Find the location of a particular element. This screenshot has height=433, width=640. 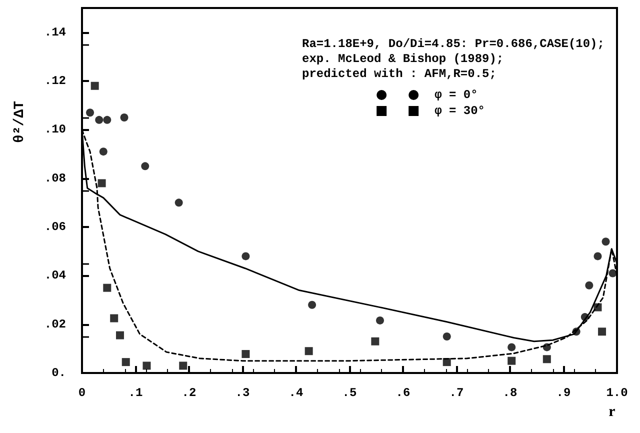

x-tick-label: .8 is located at coordinates (510, 393).